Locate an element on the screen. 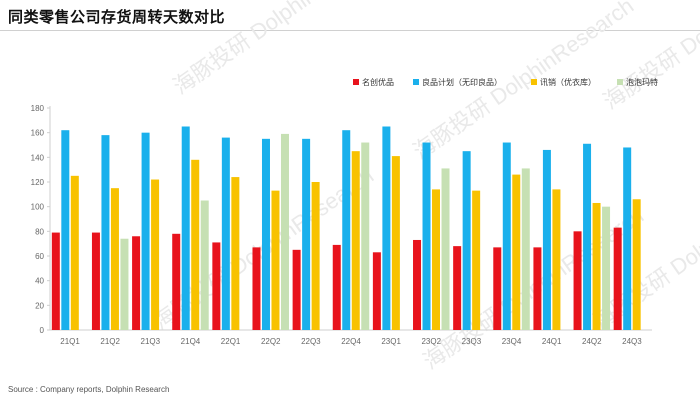  legend-label: 讯销（优衣库） is located at coordinates (568, 82).